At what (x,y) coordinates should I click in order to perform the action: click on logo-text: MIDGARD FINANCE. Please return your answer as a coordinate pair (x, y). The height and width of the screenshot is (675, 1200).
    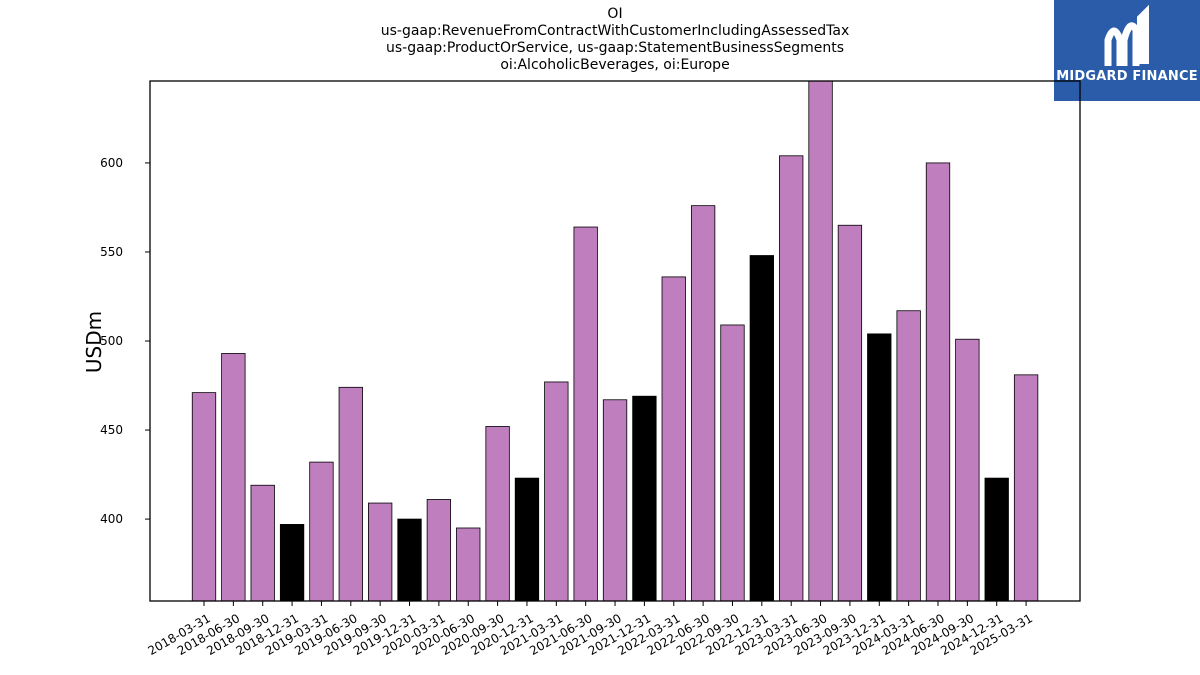
    Looking at the image, I should click on (1127, 76).